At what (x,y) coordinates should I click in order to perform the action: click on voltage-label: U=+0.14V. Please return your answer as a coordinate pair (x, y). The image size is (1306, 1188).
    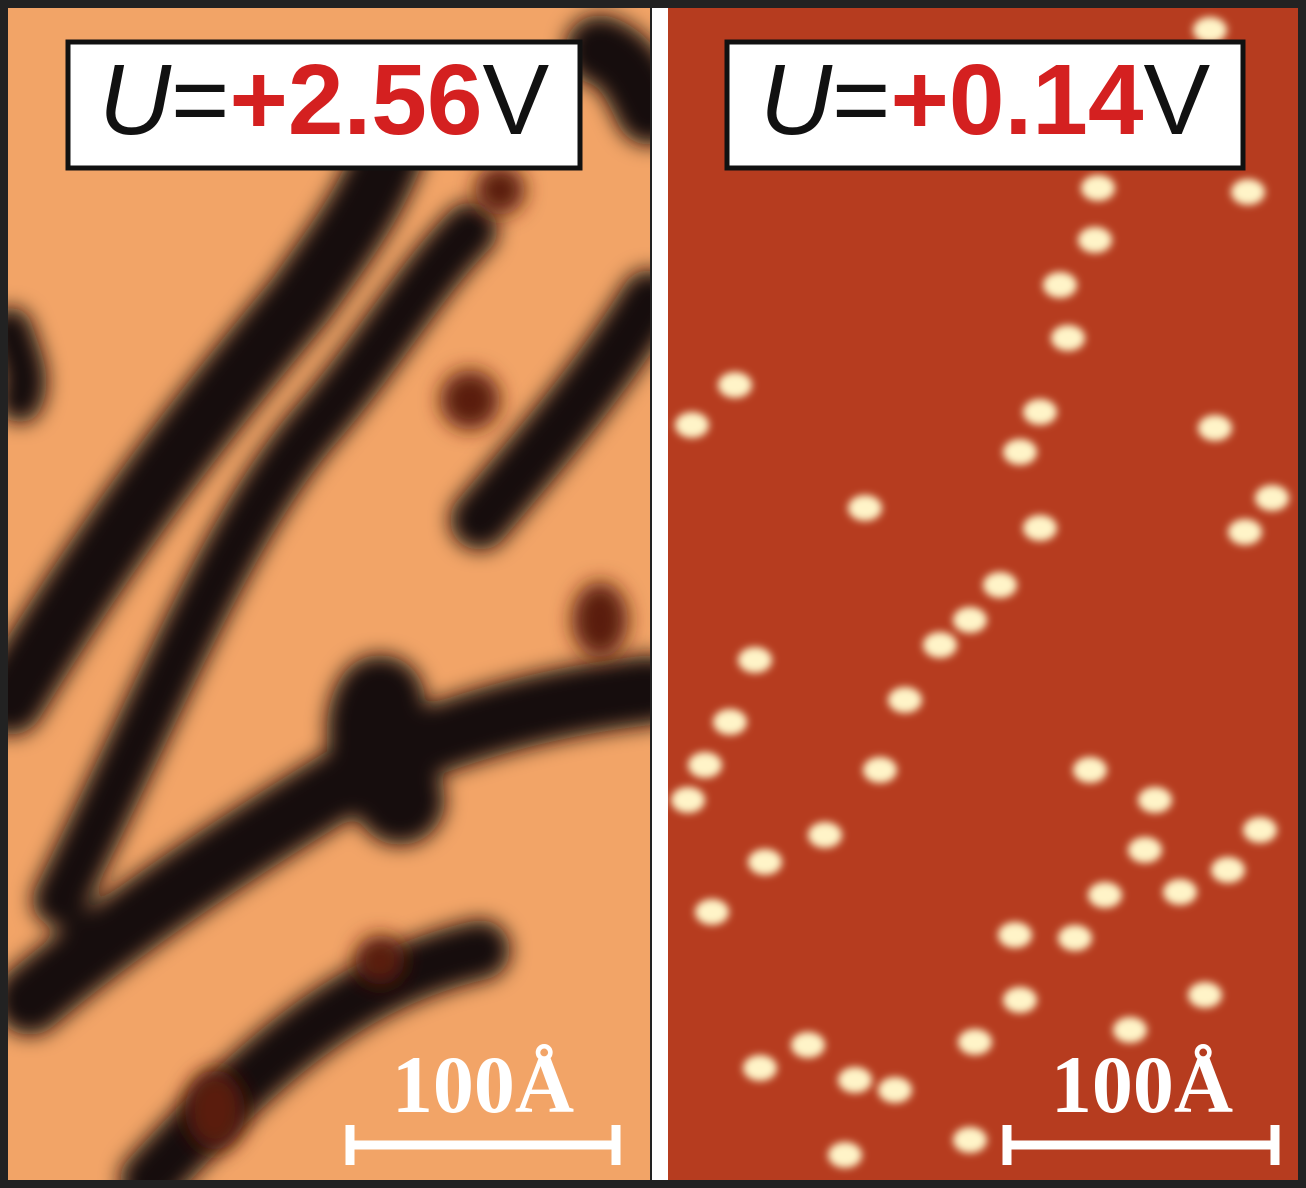
    Looking at the image, I should click on (985, 100).